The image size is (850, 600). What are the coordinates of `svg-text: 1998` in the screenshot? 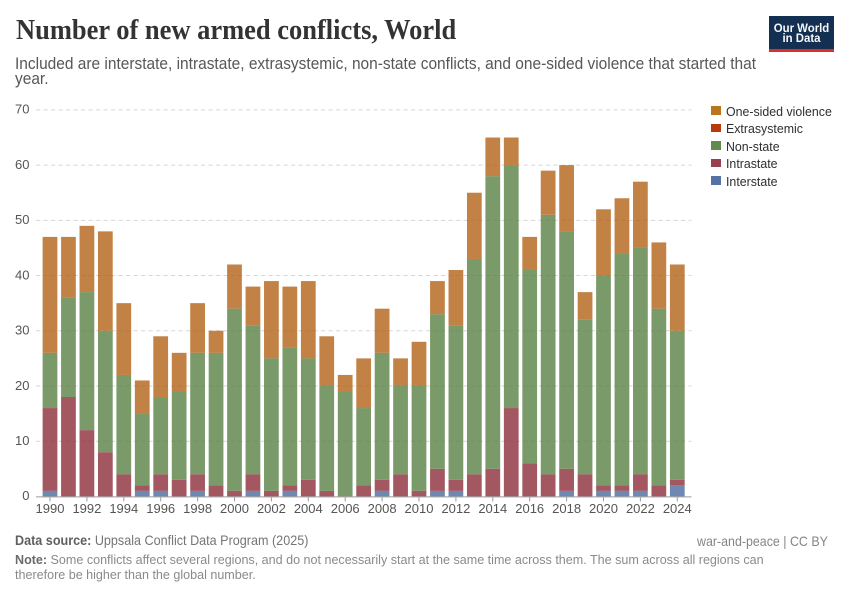 It's located at (197, 508).